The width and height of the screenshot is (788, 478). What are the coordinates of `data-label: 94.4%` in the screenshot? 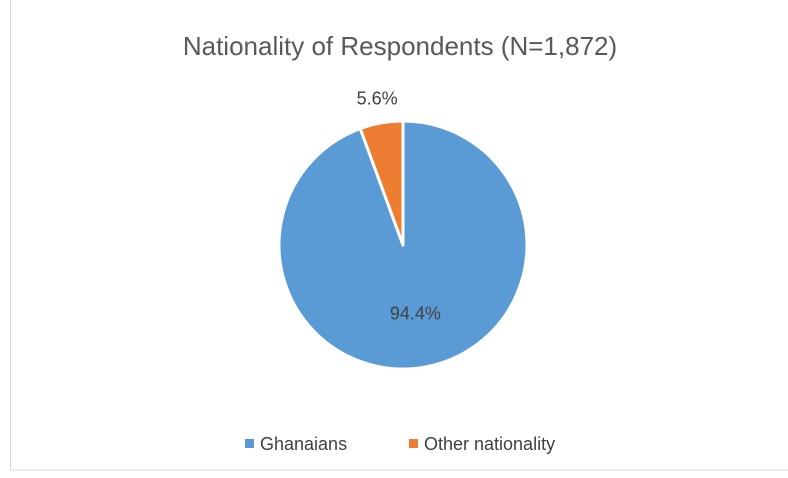 It's located at (415, 313).